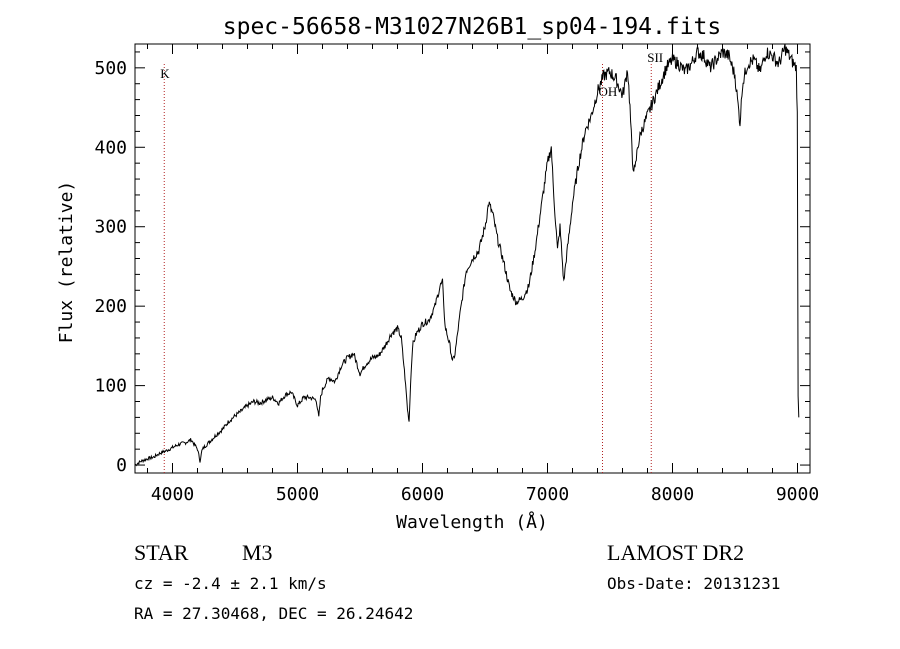 This screenshot has width=900, height=649. Describe the element at coordinates (161, 552) in the screenshot. I see `object-class: STAR` at that location.